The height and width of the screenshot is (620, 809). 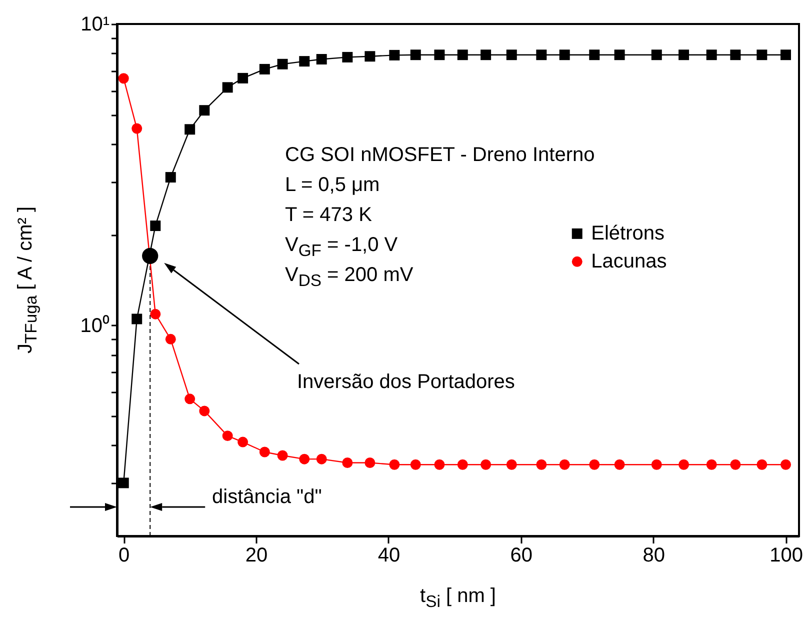 What do you see at coordinates (95, 25) in the screenshot?
I see `y-tick-label: 10¹` at bounding box center [95, 25].